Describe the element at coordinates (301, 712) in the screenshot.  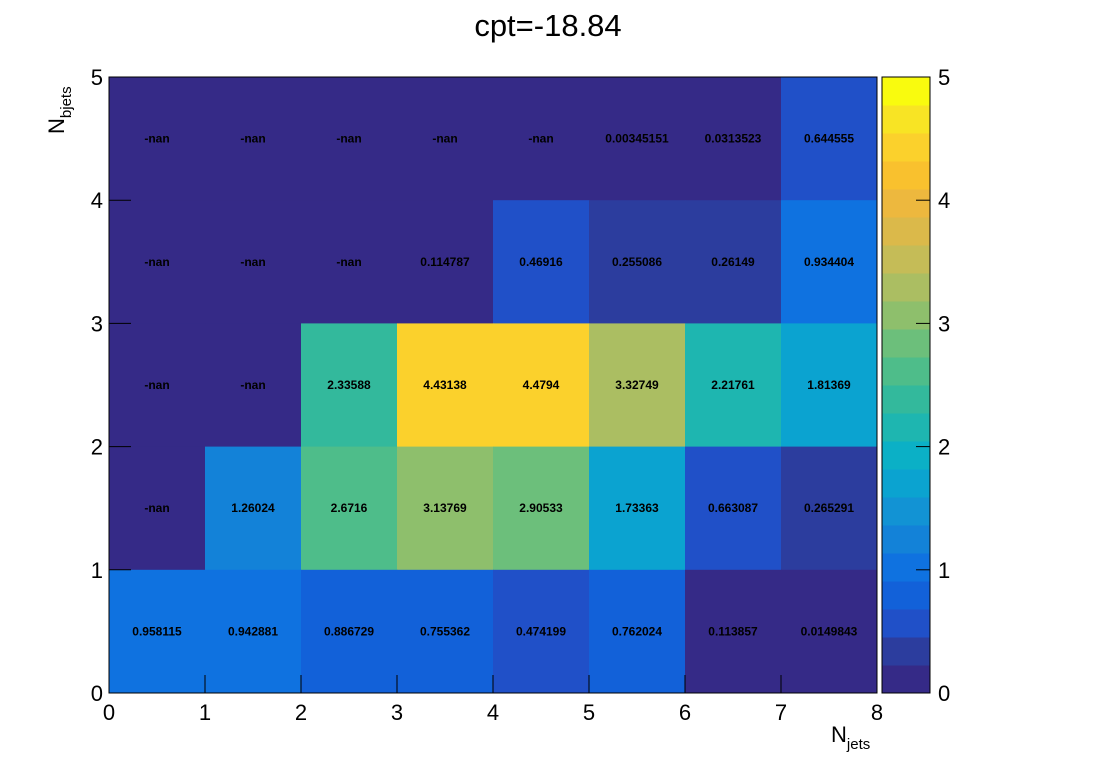
I see `x-tick-label: 2` at that location.